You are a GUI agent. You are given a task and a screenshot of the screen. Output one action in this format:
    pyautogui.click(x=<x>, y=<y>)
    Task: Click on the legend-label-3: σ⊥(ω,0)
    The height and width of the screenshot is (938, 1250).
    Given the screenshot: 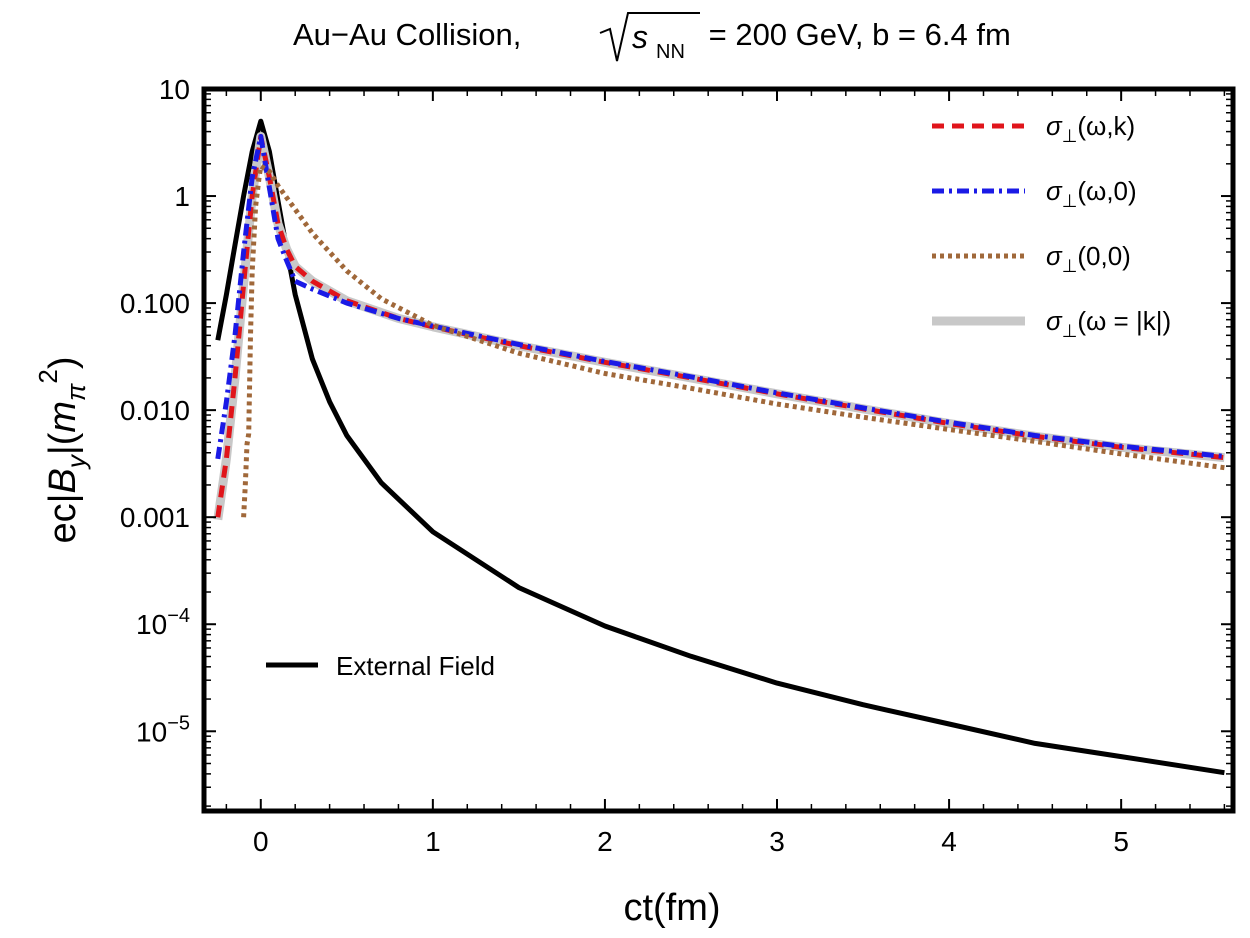 What is the action you would take?
    pyautogui.click(x=1091, y=193)
    